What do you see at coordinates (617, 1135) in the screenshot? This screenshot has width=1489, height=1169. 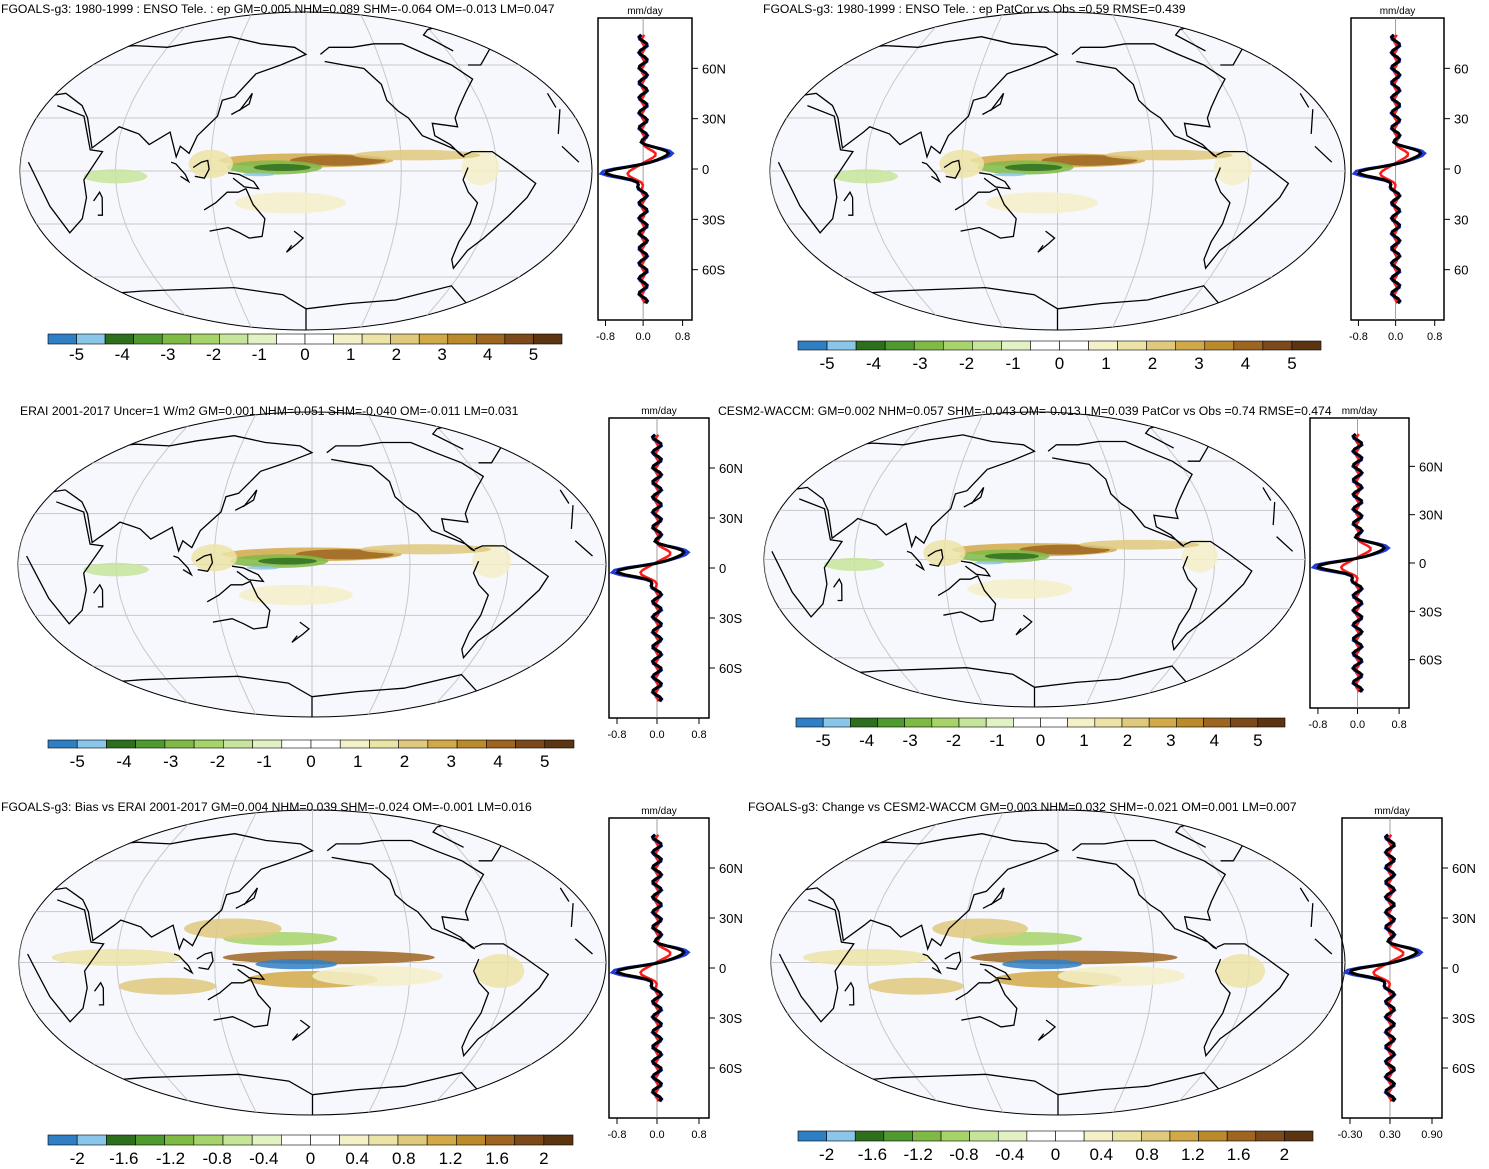 I see `profile-x-tick-label: -0.8` at bounding box center [617, 1135].